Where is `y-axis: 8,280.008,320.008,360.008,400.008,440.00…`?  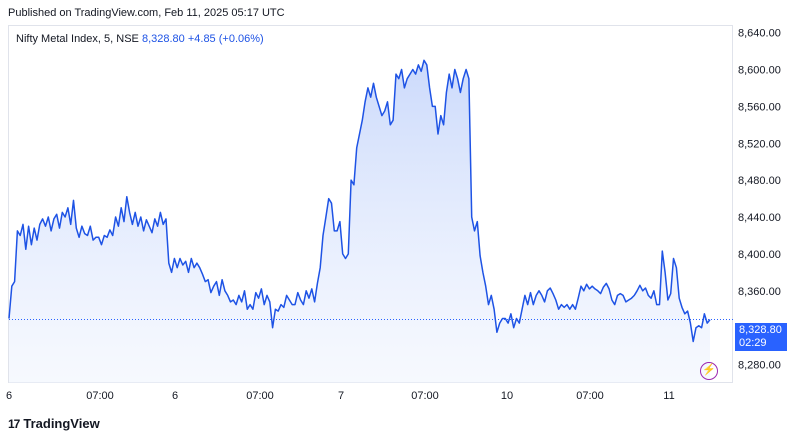 y-axis: 8,280.008,320.008,360.008,400.008,440.00… is located at coordinates (759, 200).